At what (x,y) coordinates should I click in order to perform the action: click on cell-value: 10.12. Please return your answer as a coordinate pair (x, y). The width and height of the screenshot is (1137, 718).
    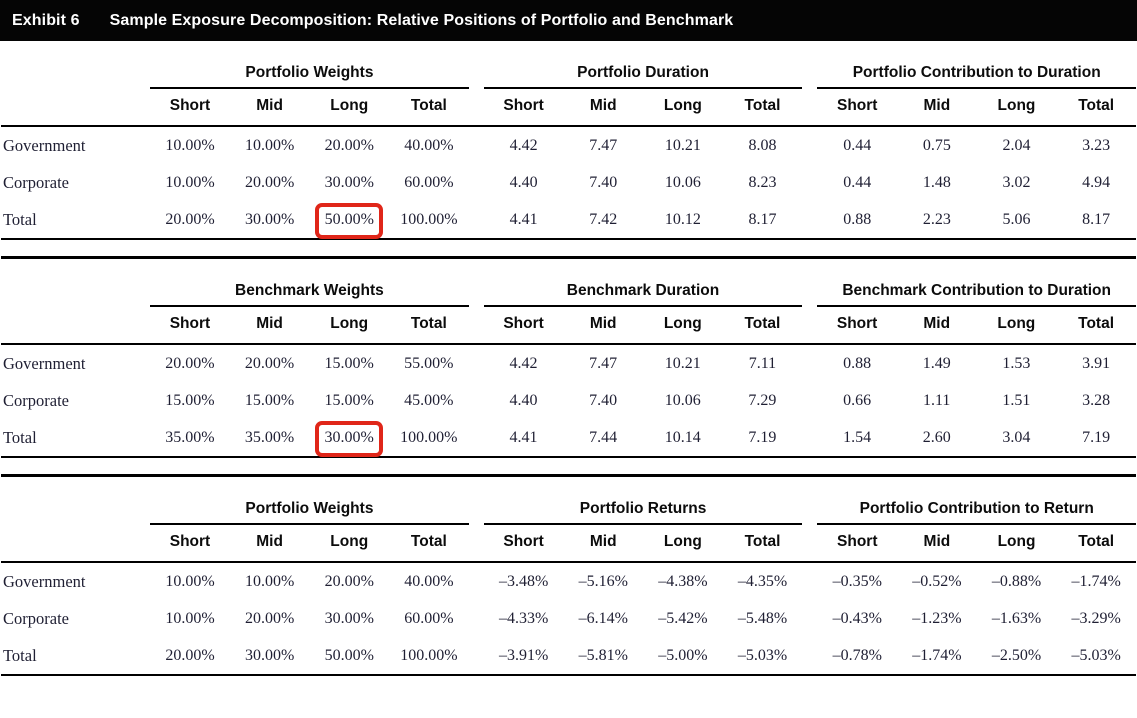
    Looking at the image, I should click on (682, 220).